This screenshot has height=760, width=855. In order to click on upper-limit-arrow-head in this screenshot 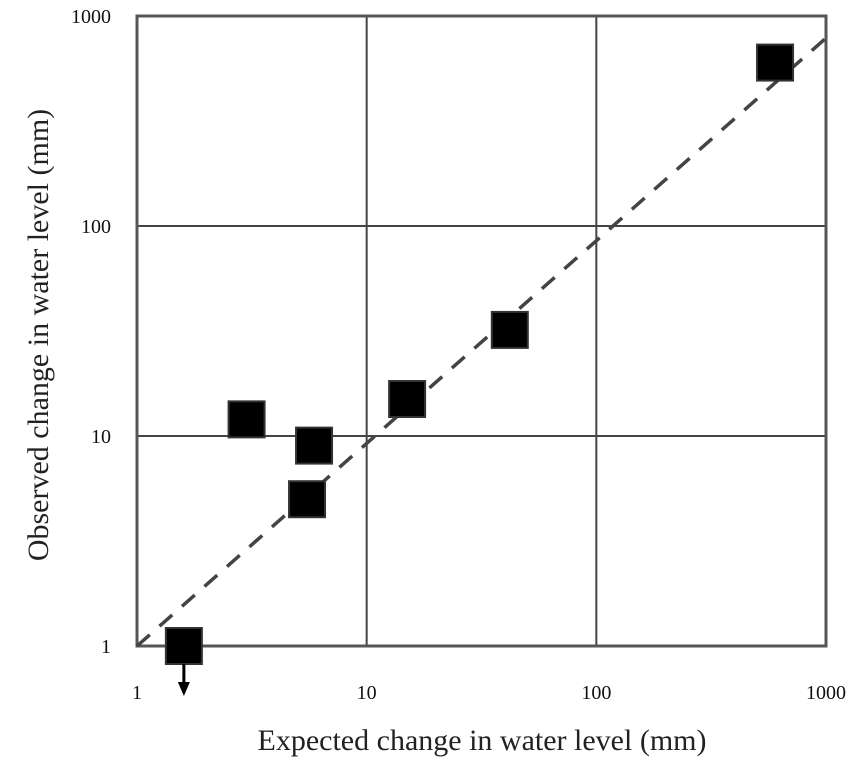, I will do `click(183, 689)`.